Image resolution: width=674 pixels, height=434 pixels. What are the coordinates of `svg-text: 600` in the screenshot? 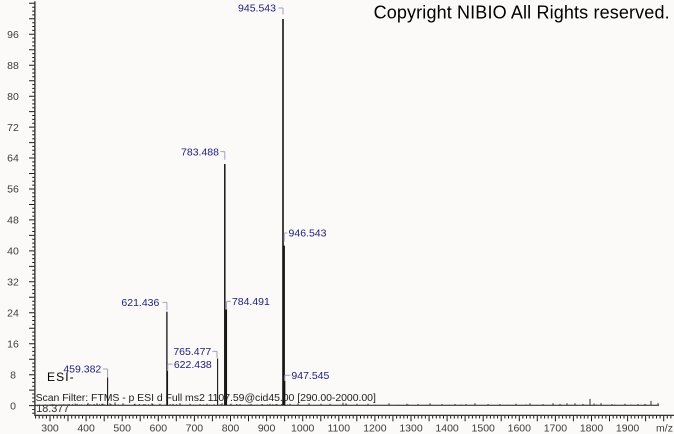 It's located at (159, 428).